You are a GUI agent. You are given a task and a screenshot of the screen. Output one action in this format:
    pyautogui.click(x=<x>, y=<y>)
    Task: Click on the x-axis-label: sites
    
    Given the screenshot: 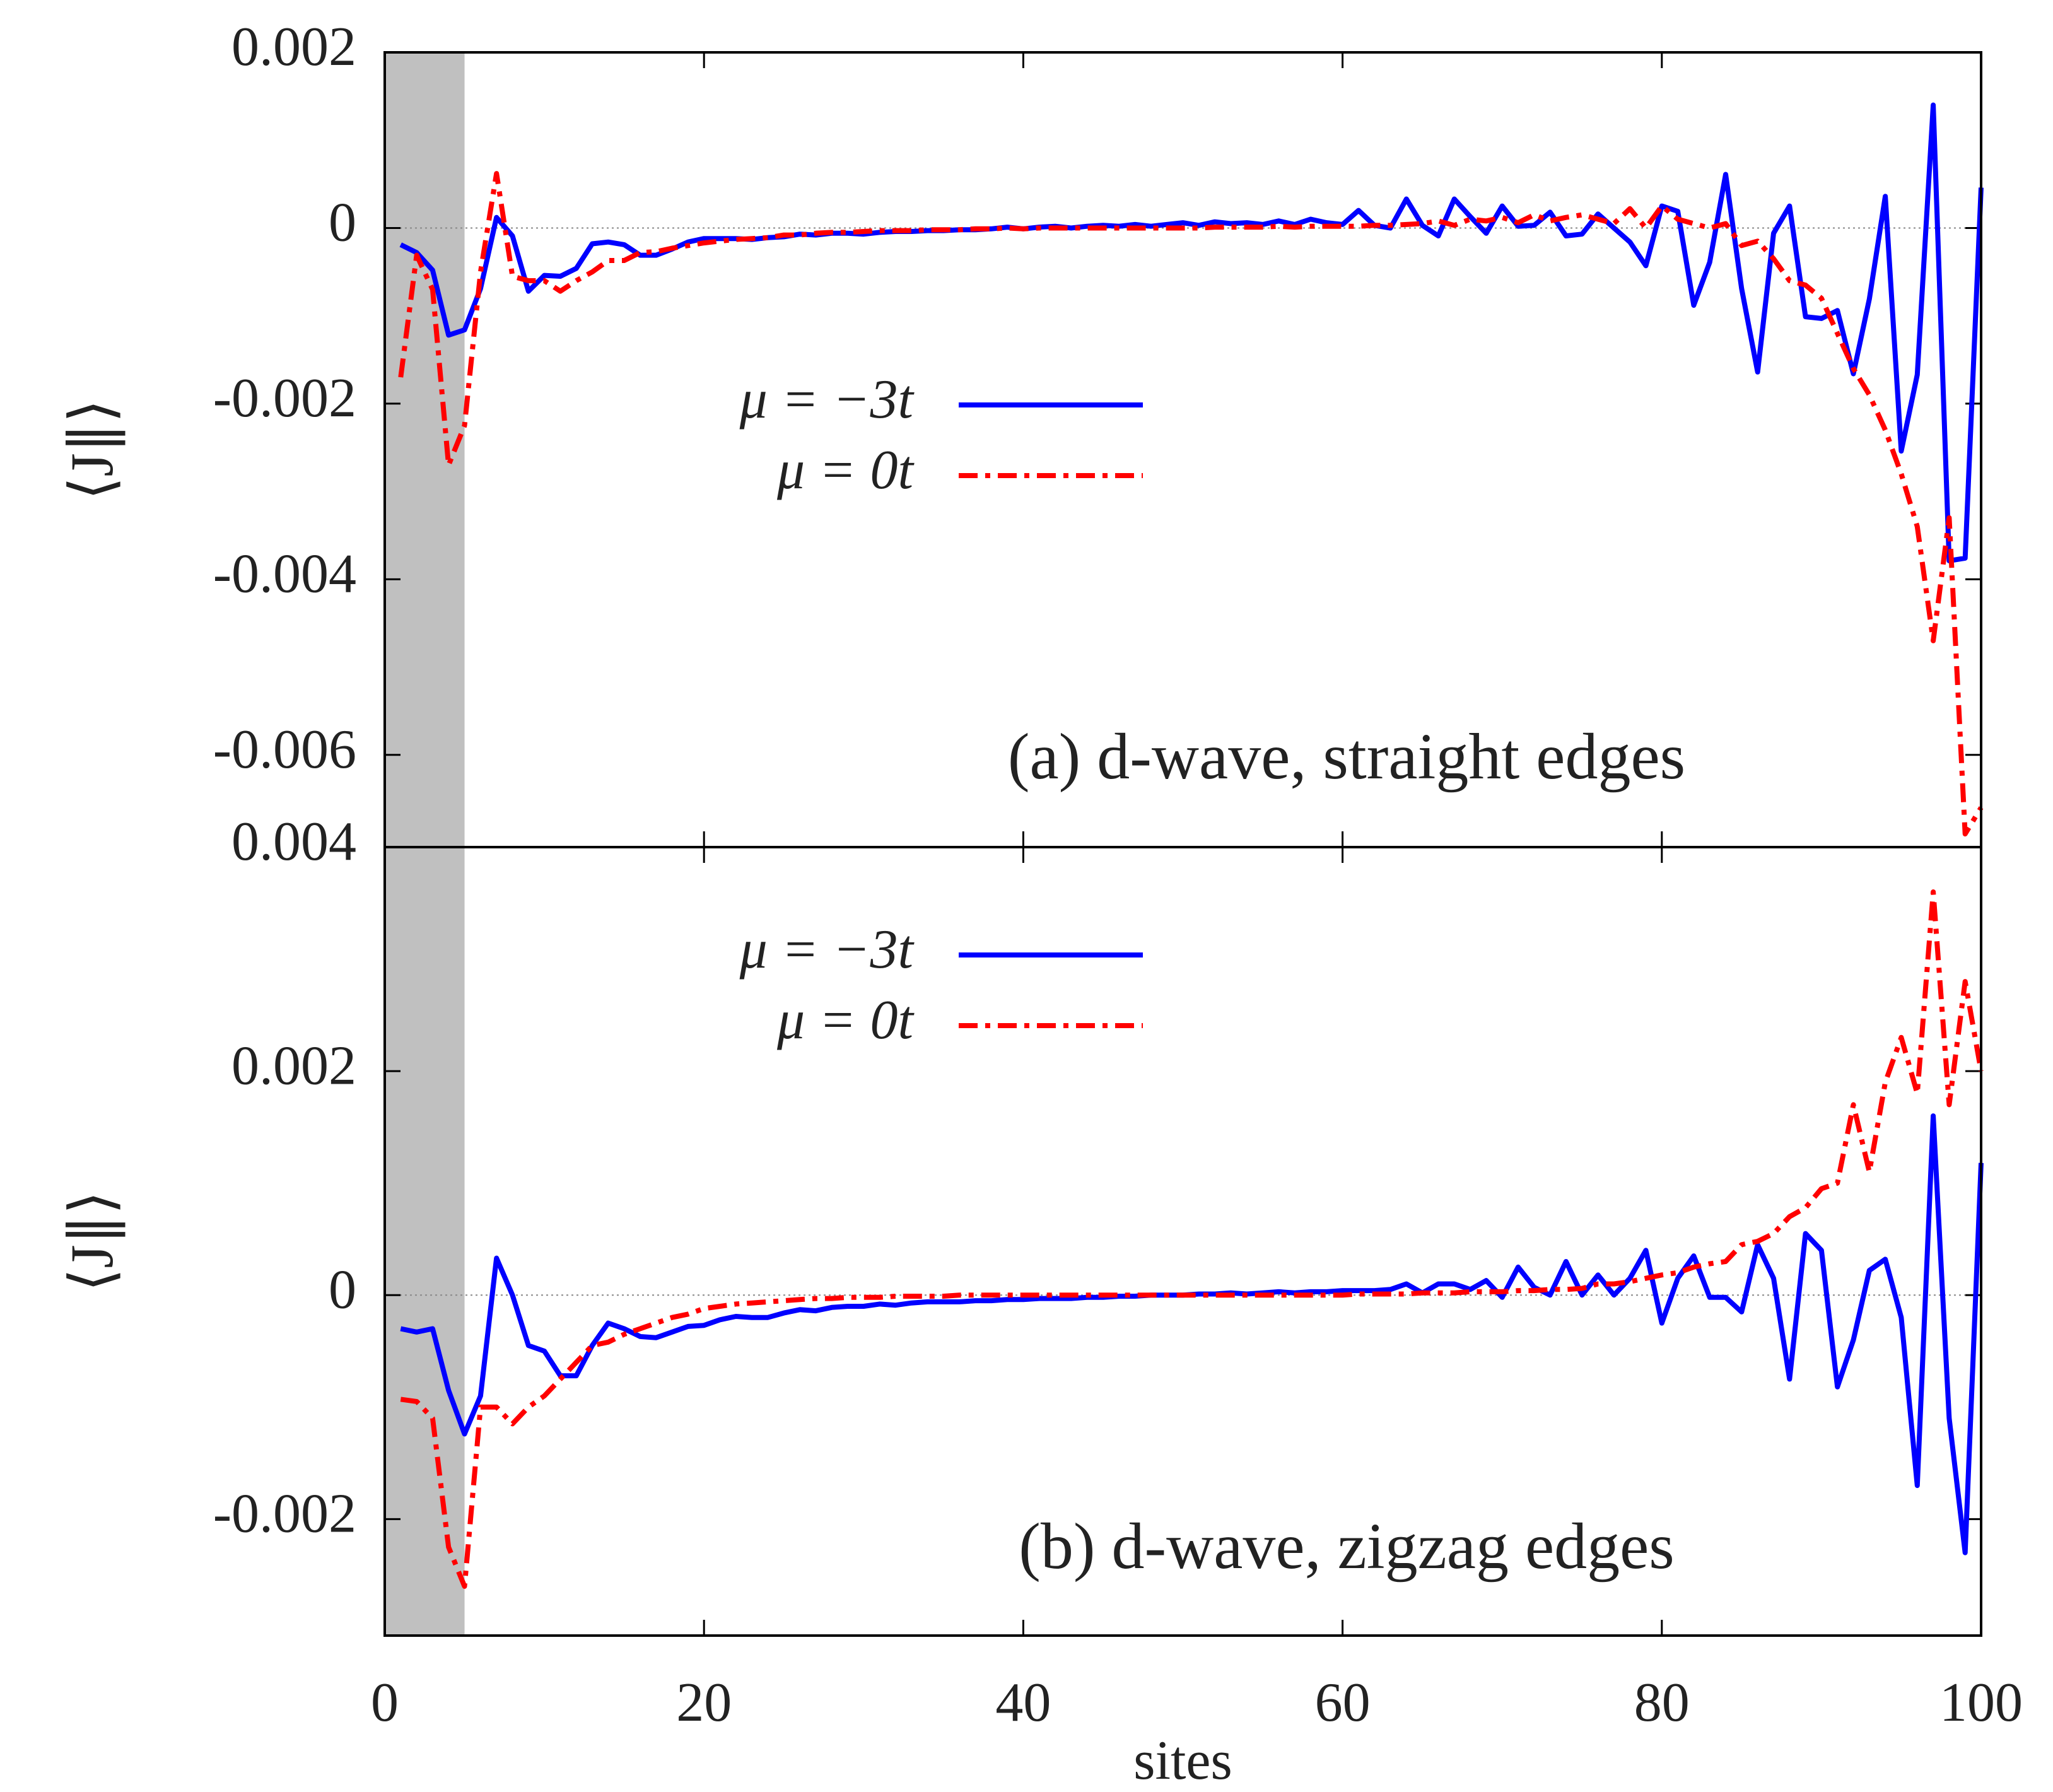 What is the action you would take?
    pyautogui.click(x=1183, y=1760)
    